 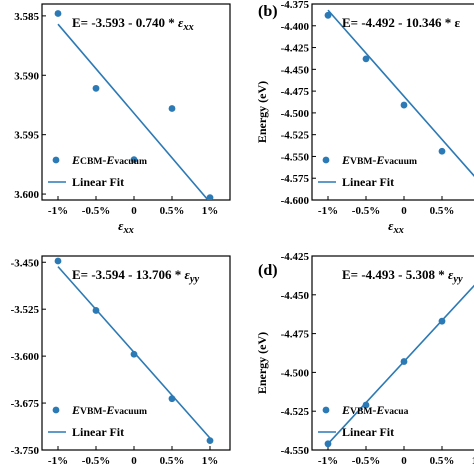 What do you see at coordinates (375, 410) in the screenshot?
I see `legend-points-label: EVBM-Evacua` at bounding box center [375, 410].